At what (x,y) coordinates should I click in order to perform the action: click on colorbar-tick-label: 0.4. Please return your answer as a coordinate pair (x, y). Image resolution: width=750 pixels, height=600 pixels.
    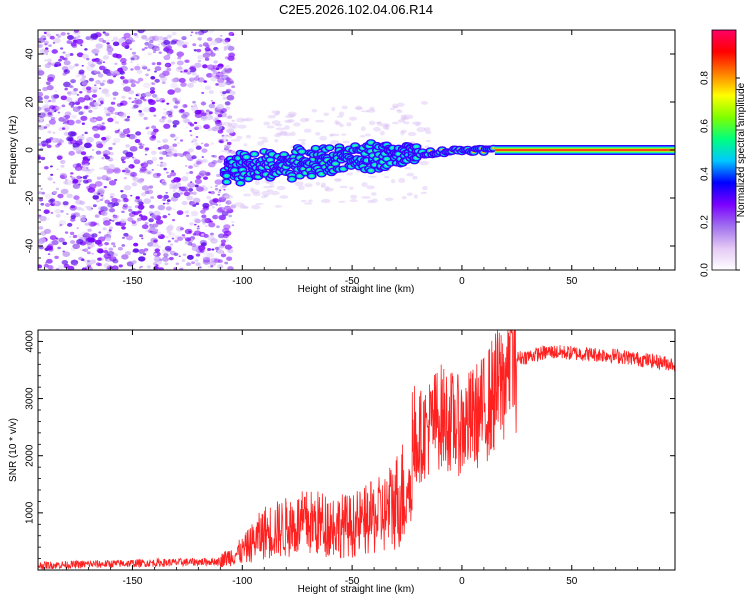
    Looking at the image, I should click on (705, 174).